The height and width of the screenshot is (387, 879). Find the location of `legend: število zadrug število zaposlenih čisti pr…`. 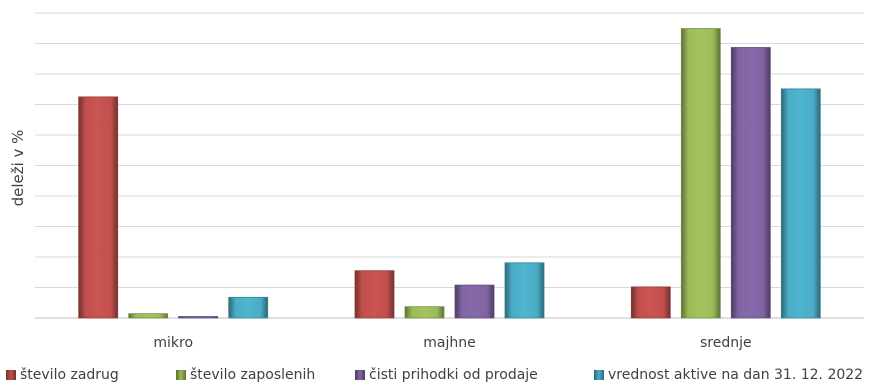

legend: število zadrug število zaposlenih čisti pr… is located at coordinates (439, 377).